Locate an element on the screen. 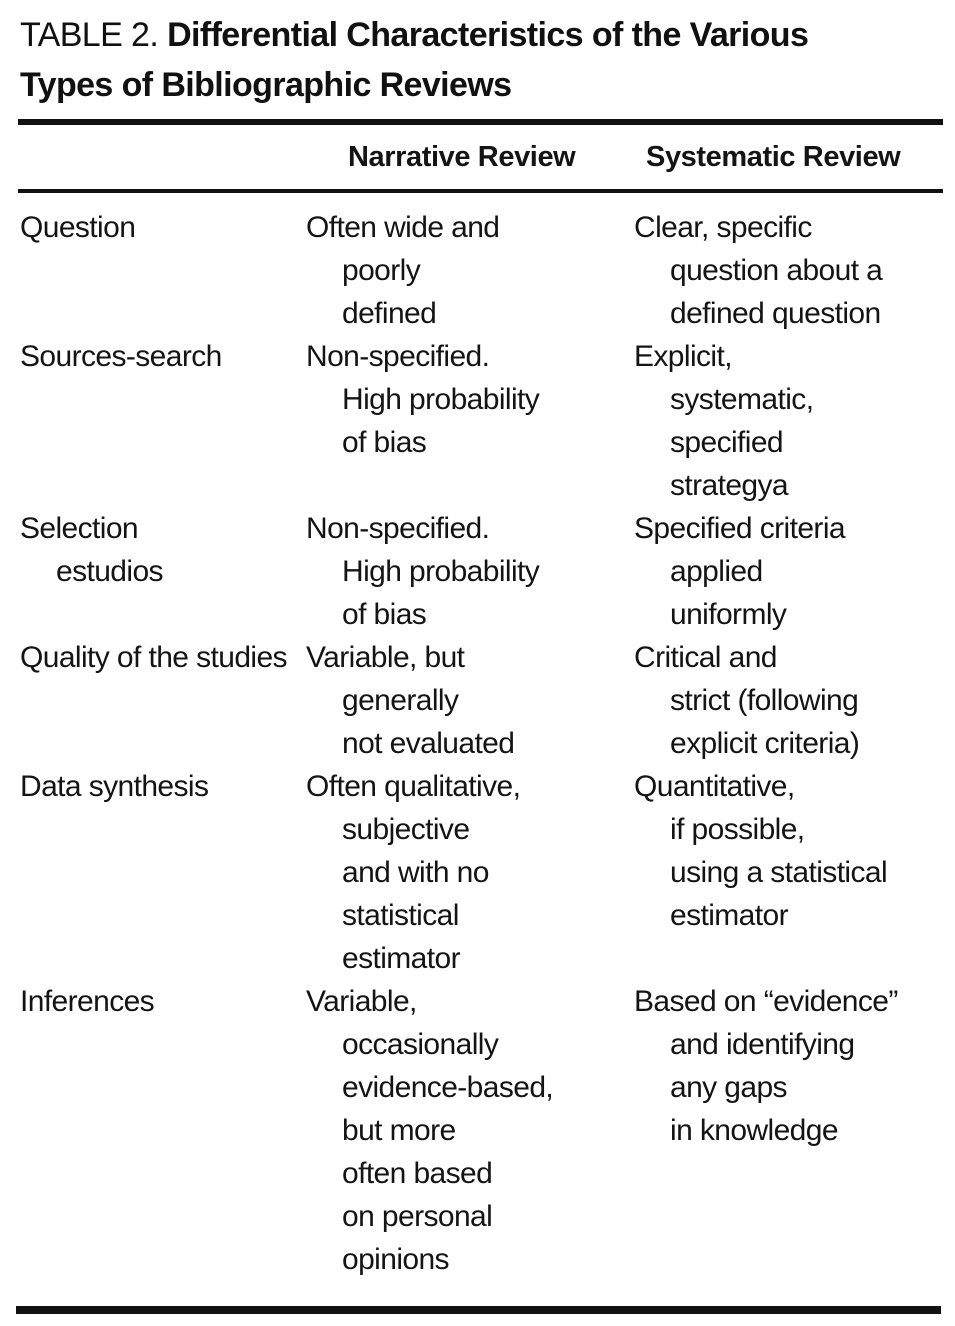 The height and width of the screenshot is (1326, 955). row-characteristic: Question is located at coordinates (163, 270).